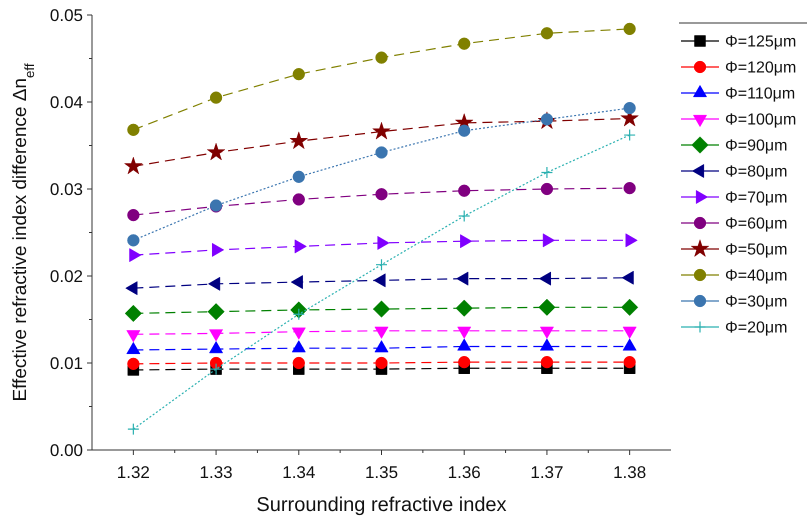 This screenshot has width=809, height=525. Describe the element at coordinates (216, 472) in the screenshot. I see `x-tick-label: 1.33` at that location.